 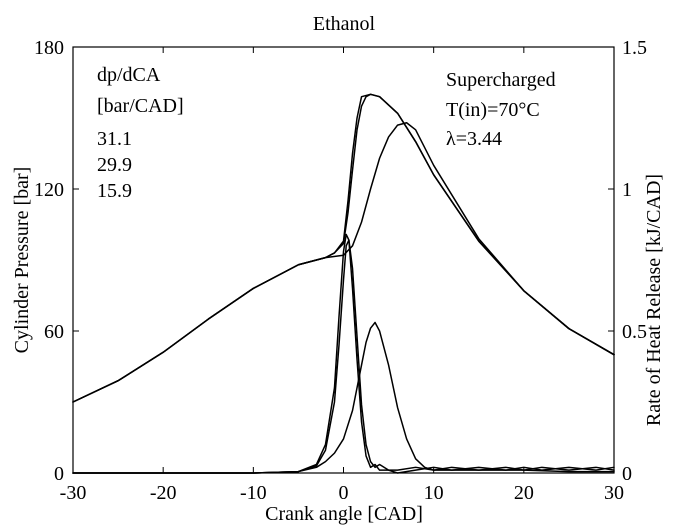 What do you see at coordinates (49, 190) in the screenshot?
I see `y-left-tick-label-2: 120` at bounding box center [49, 190].